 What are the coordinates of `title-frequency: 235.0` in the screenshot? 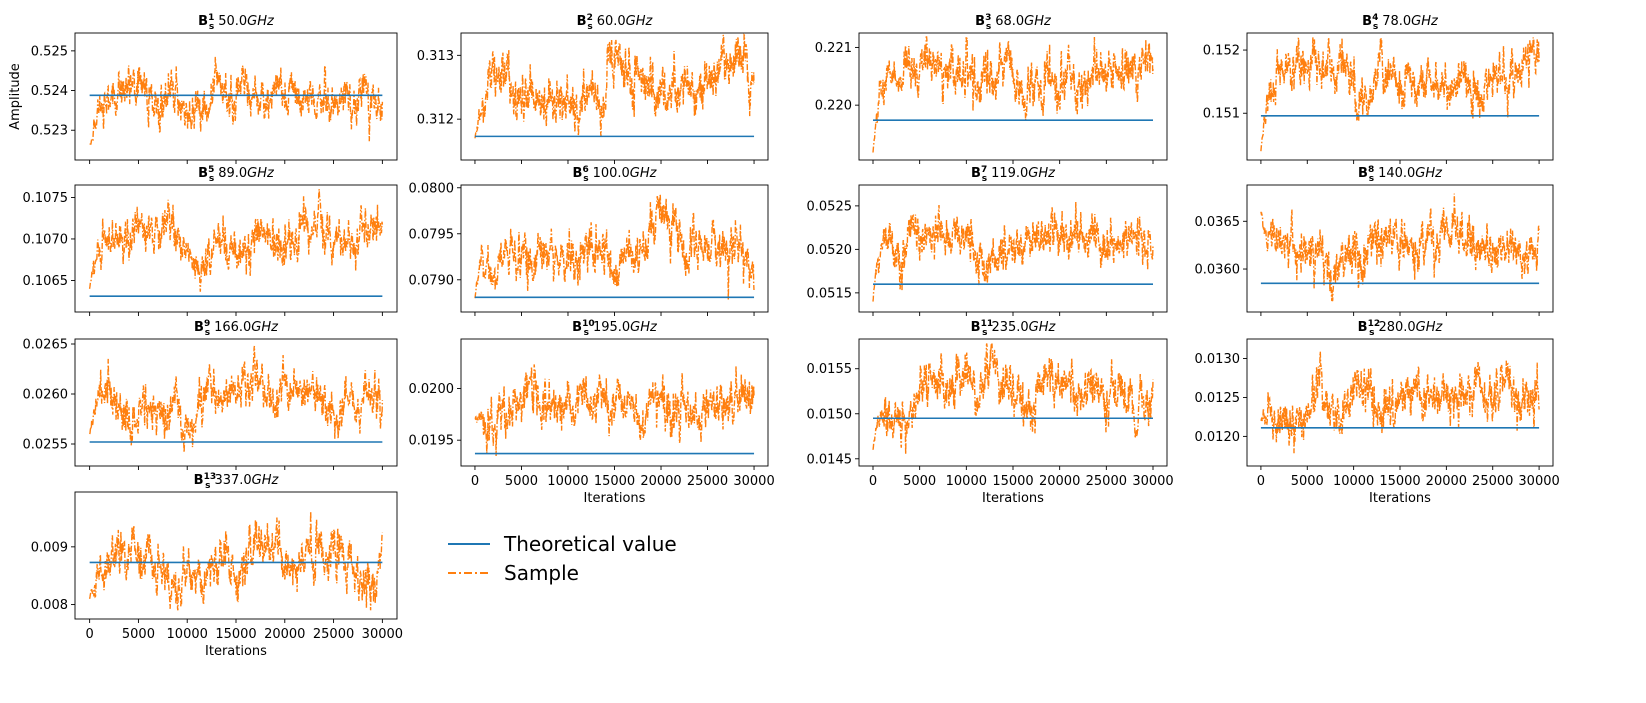 It's located at (1009, 327).